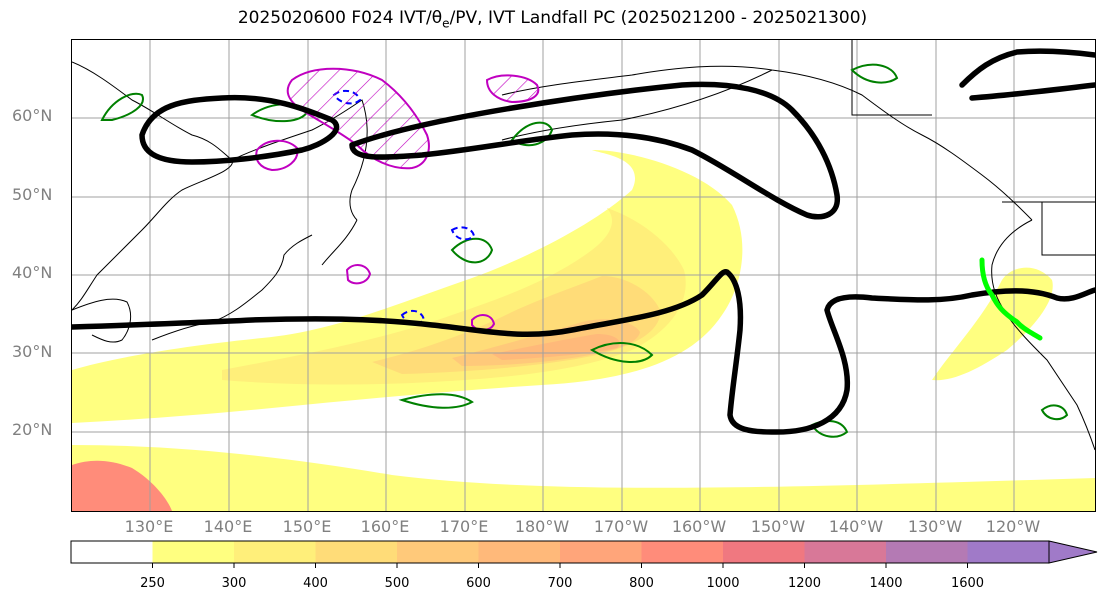 Image resolution: width=1105 pixels, height=603 pixels. Describe the element at coordinates (315, 583) in the screenshot. I see `colorbar-tick-label: 400` at that location.